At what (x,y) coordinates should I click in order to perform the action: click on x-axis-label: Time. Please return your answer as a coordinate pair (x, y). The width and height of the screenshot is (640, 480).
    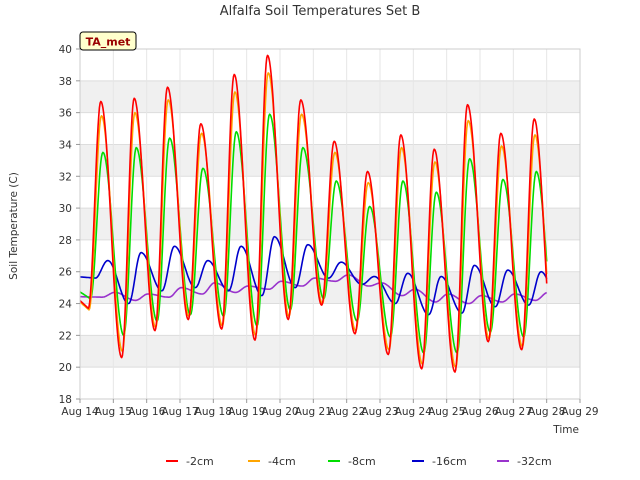
    Looking at the image, I should click on (565, 430).